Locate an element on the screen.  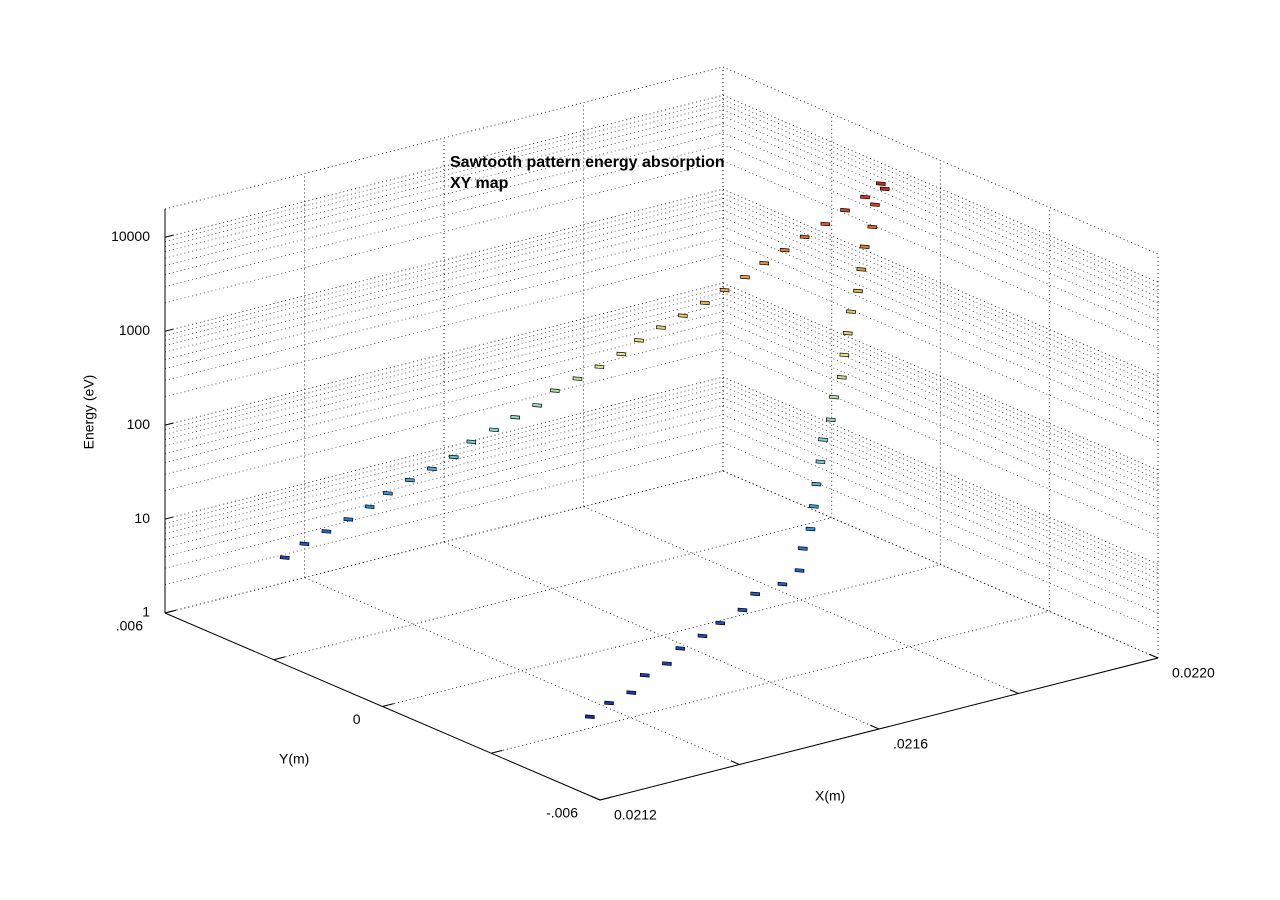
y-tick-label: 0 is located at coordinates (357, 719).